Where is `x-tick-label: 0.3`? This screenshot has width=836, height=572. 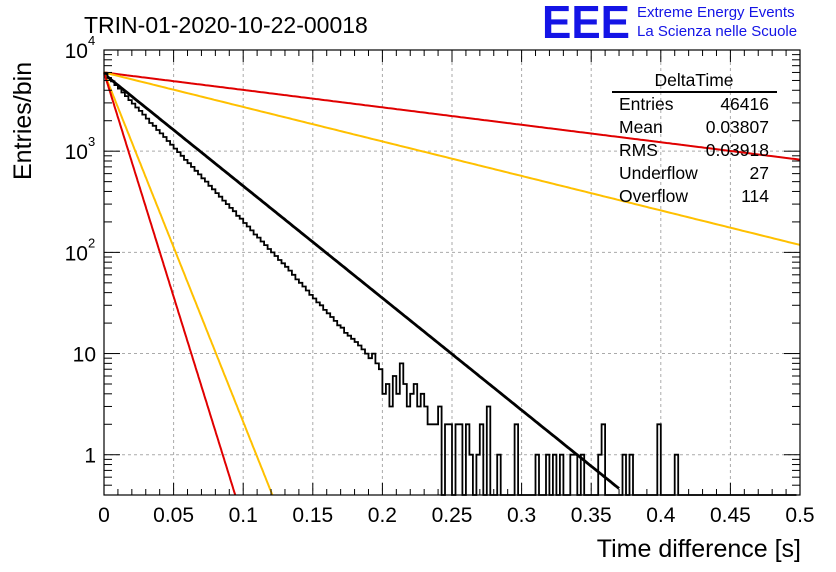 x-tick-label: 0.3 is located at coordinates (521, 515).